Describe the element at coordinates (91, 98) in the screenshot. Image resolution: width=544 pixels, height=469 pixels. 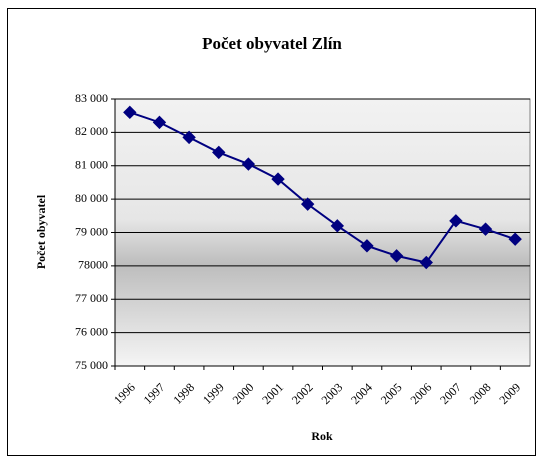
I see `y-tick-label: 83 000` at that location.